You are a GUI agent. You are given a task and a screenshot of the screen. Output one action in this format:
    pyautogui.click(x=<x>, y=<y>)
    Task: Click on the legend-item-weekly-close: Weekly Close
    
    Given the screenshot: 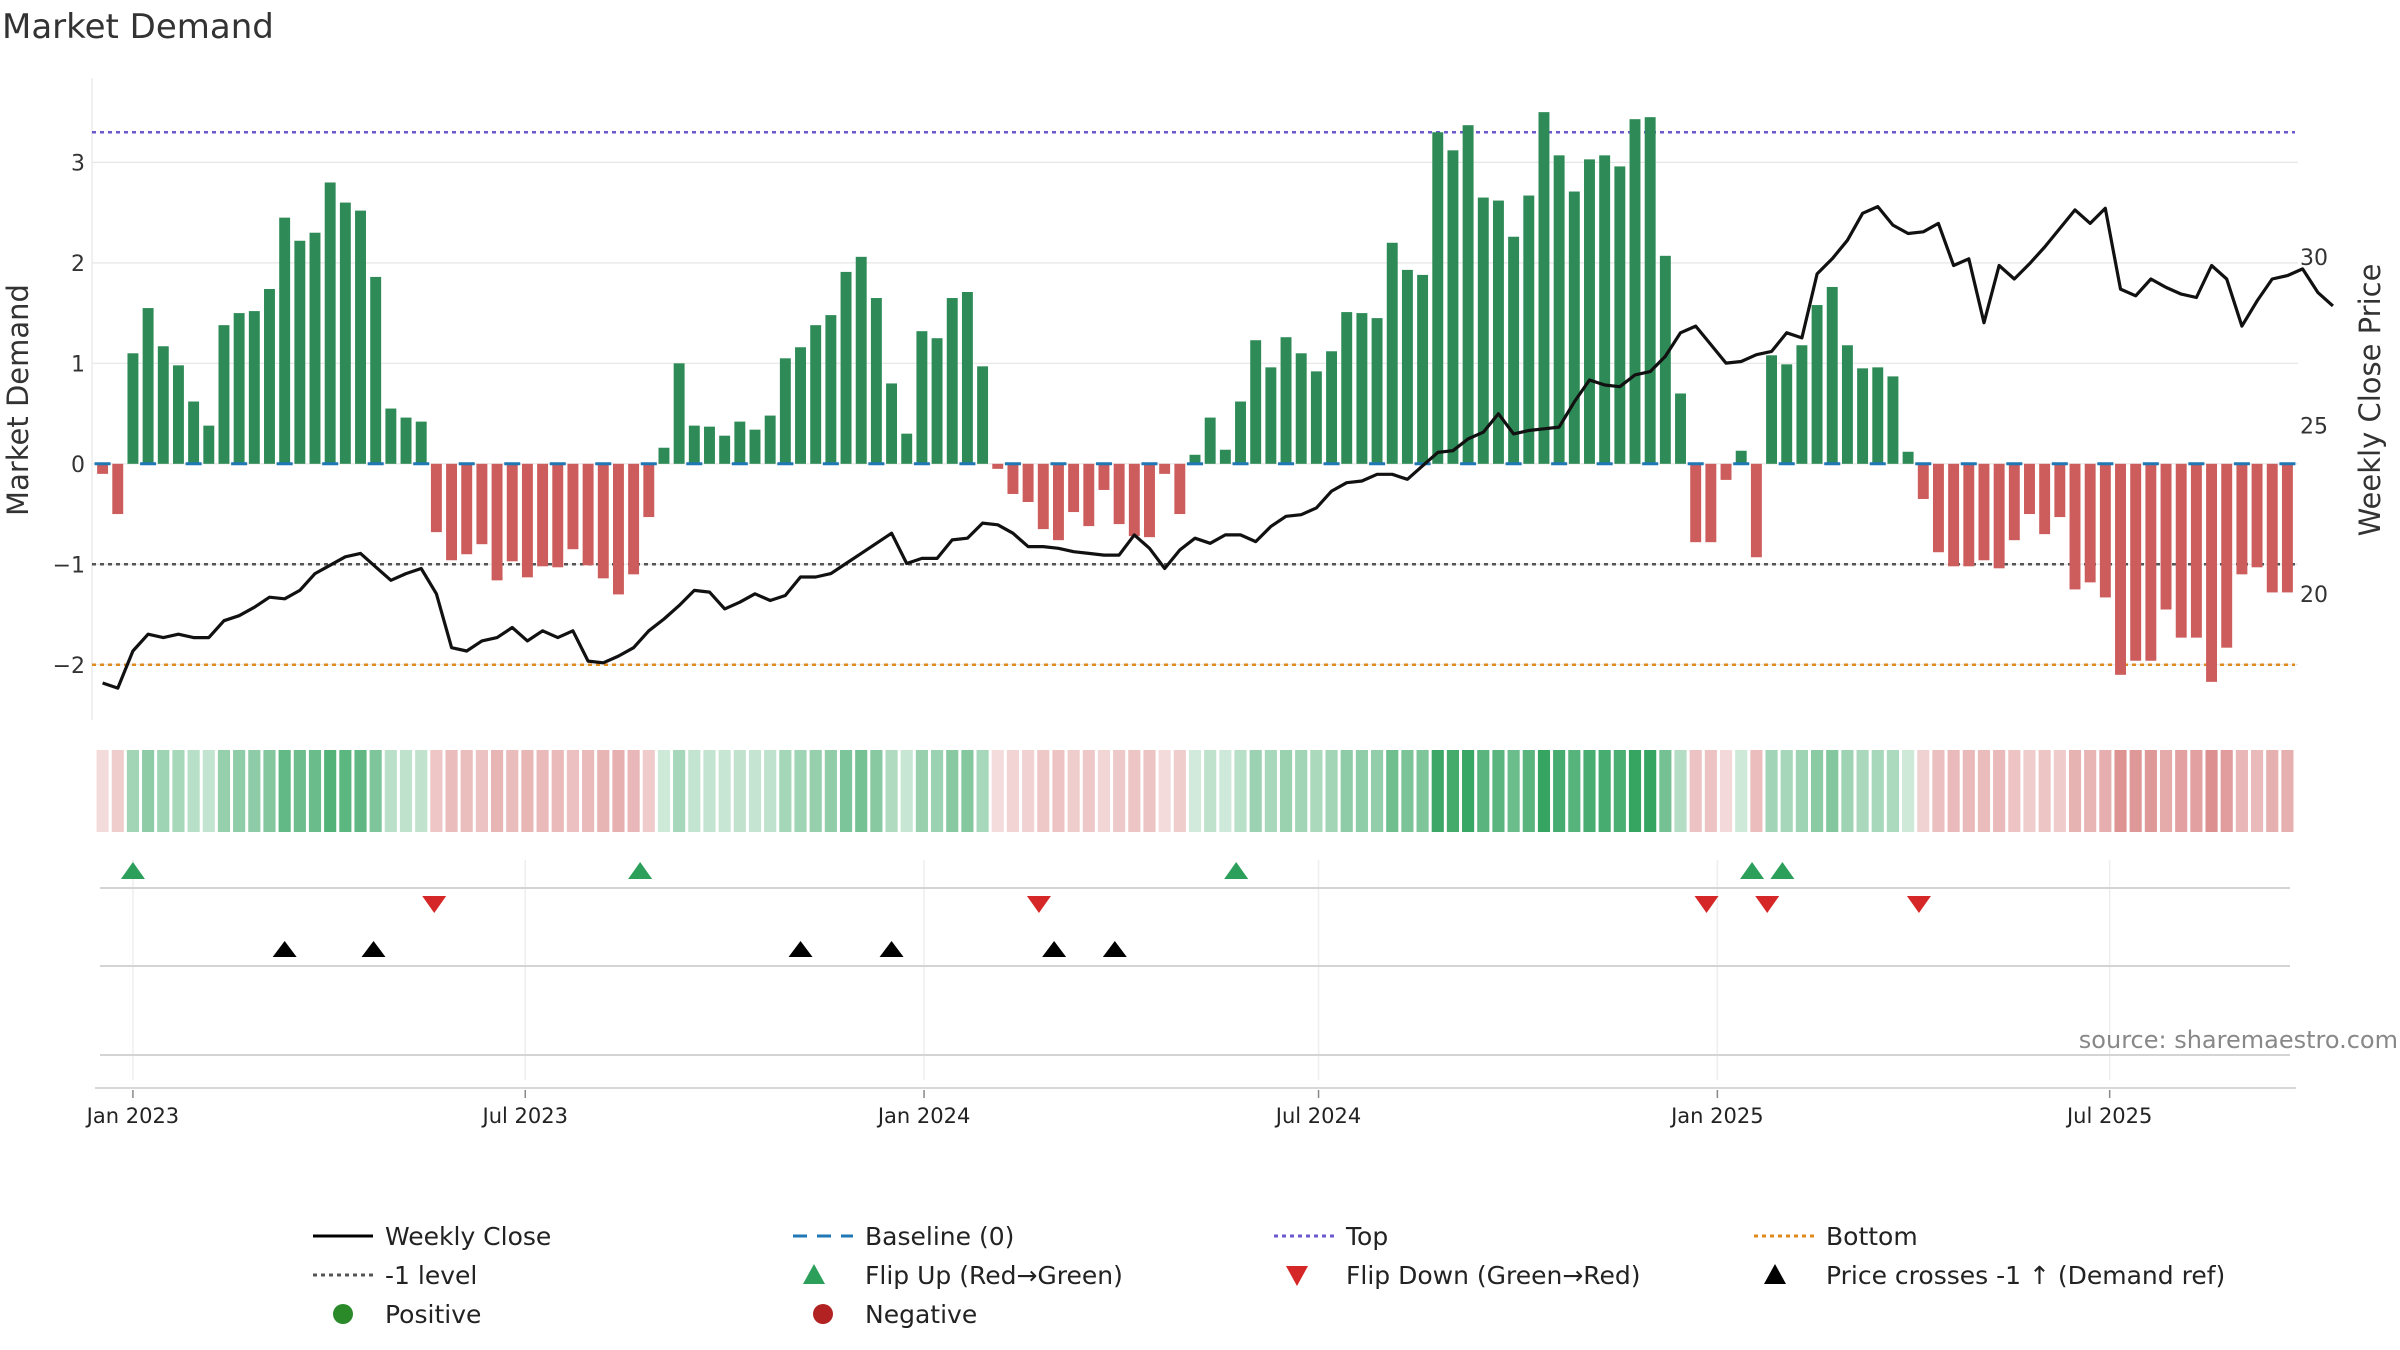 What is the action you would take?
    pyautogui.click(x=432, y=1236)
    